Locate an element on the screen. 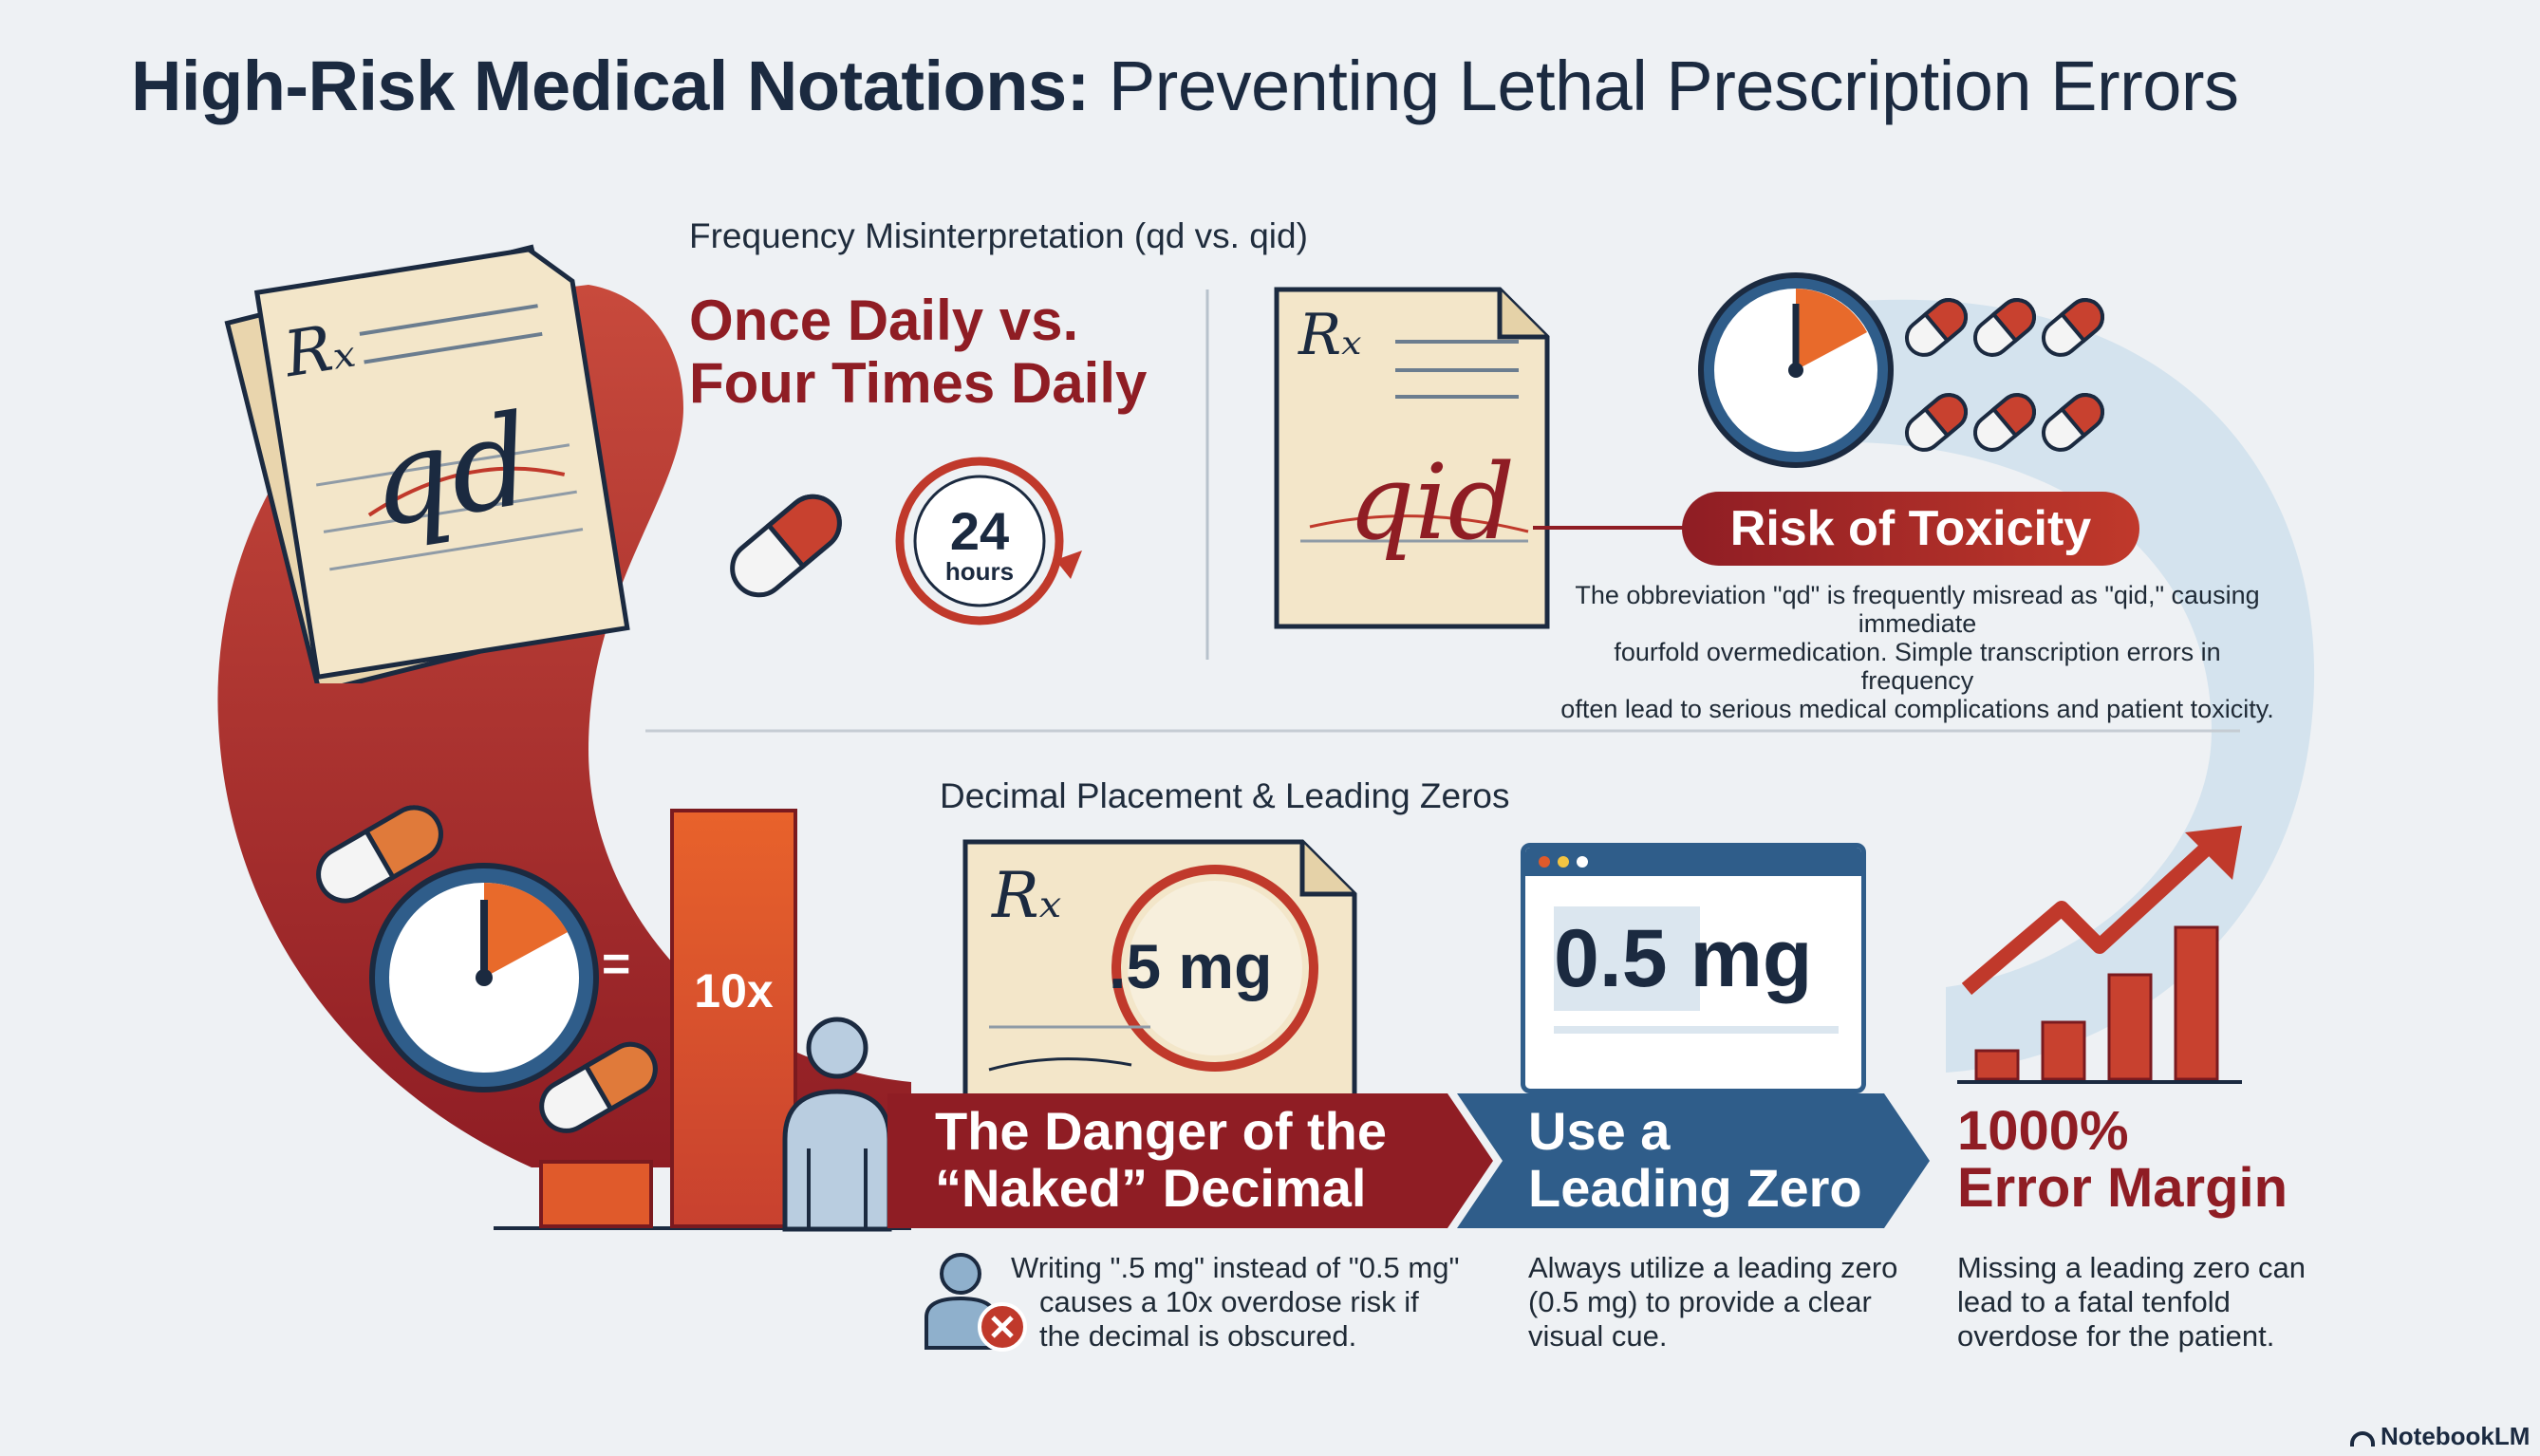 The height and width of the screenshot is (1456, 2540). clock-hours-label: hours is located at coordinates (979, 571).